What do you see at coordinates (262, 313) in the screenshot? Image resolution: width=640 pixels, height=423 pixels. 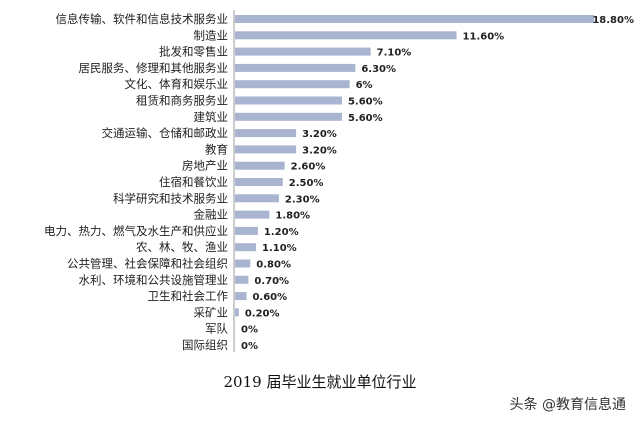 I see `value-label: 0.20%` at bounding box center [262, 313].